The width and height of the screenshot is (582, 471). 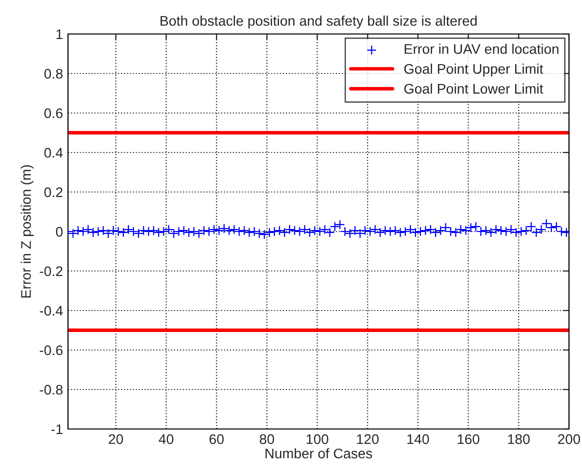 I want to click on x-tick-label: 140, so click(x=418, y=439).